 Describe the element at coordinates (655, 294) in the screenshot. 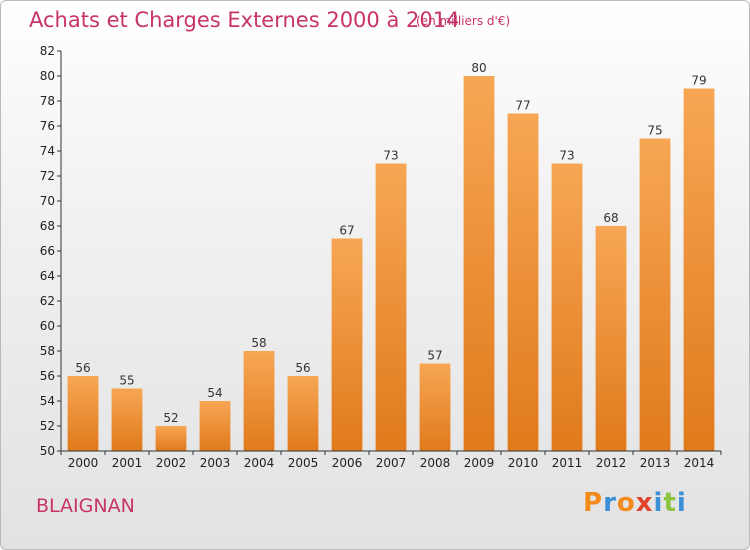

I see `bar-2013` at that location.